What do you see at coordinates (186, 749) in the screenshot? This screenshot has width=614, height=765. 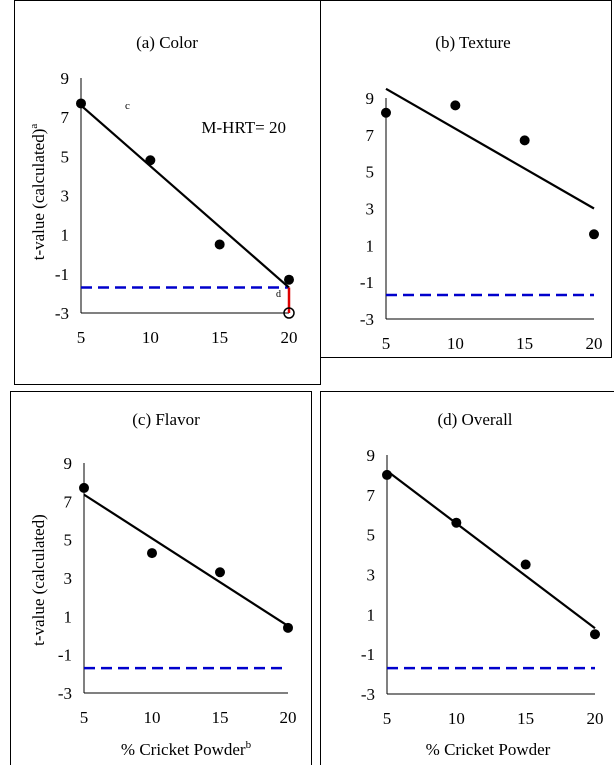 I see `x-axis-label-left: % Cricket Powderb` at bounding box center [186, 749].